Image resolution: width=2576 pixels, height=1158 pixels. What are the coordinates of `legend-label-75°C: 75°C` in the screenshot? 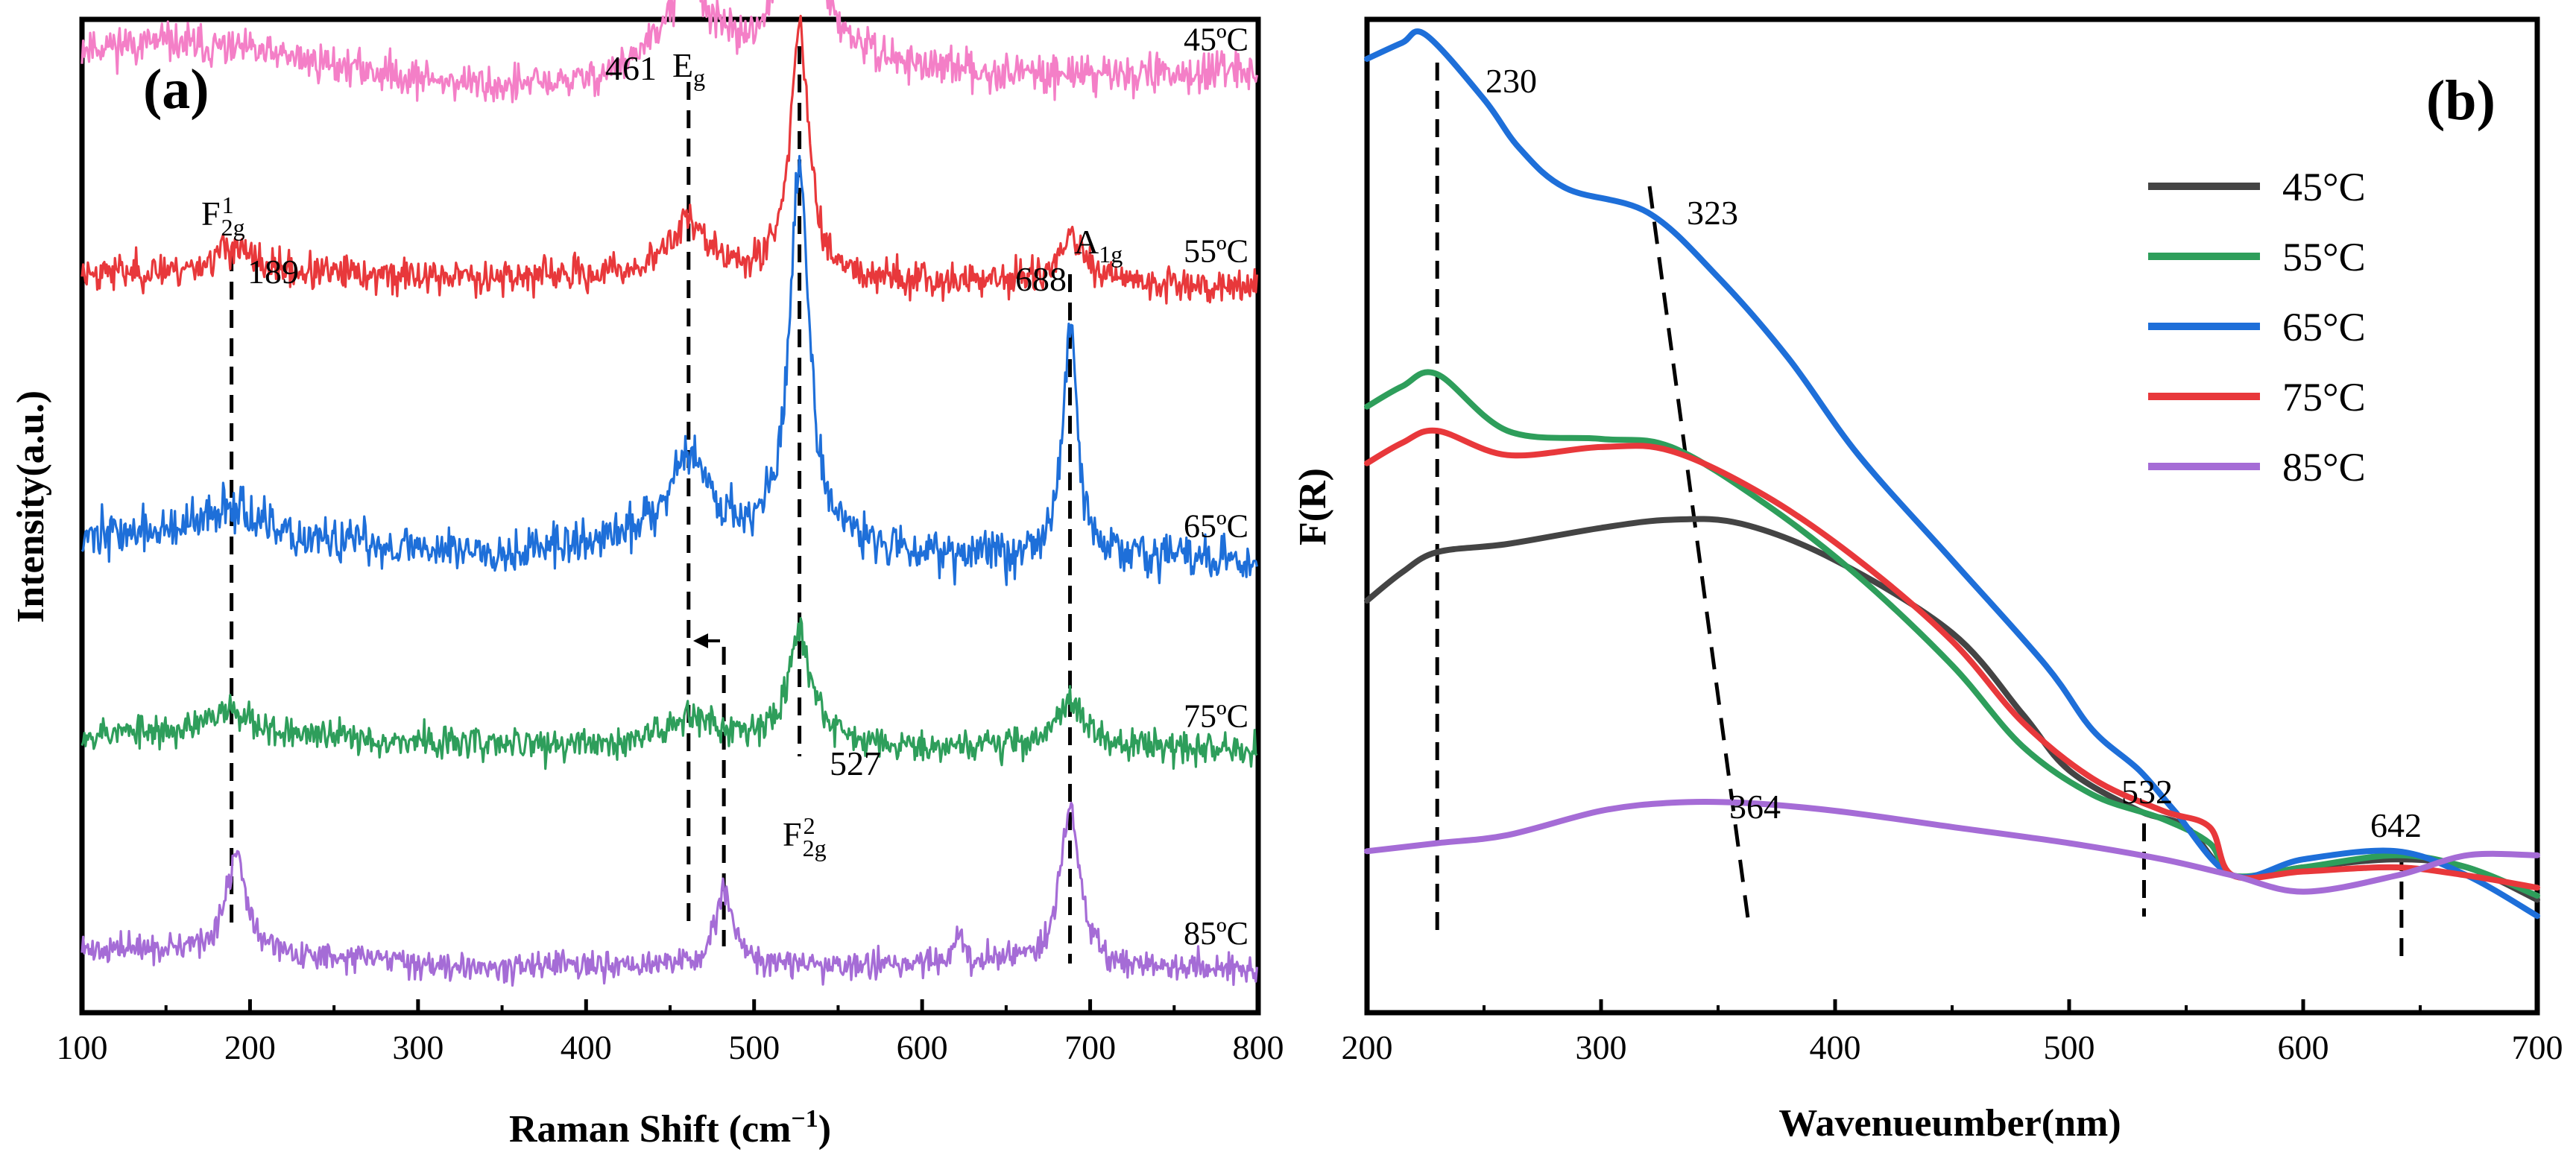 It's located at (2324, 397).